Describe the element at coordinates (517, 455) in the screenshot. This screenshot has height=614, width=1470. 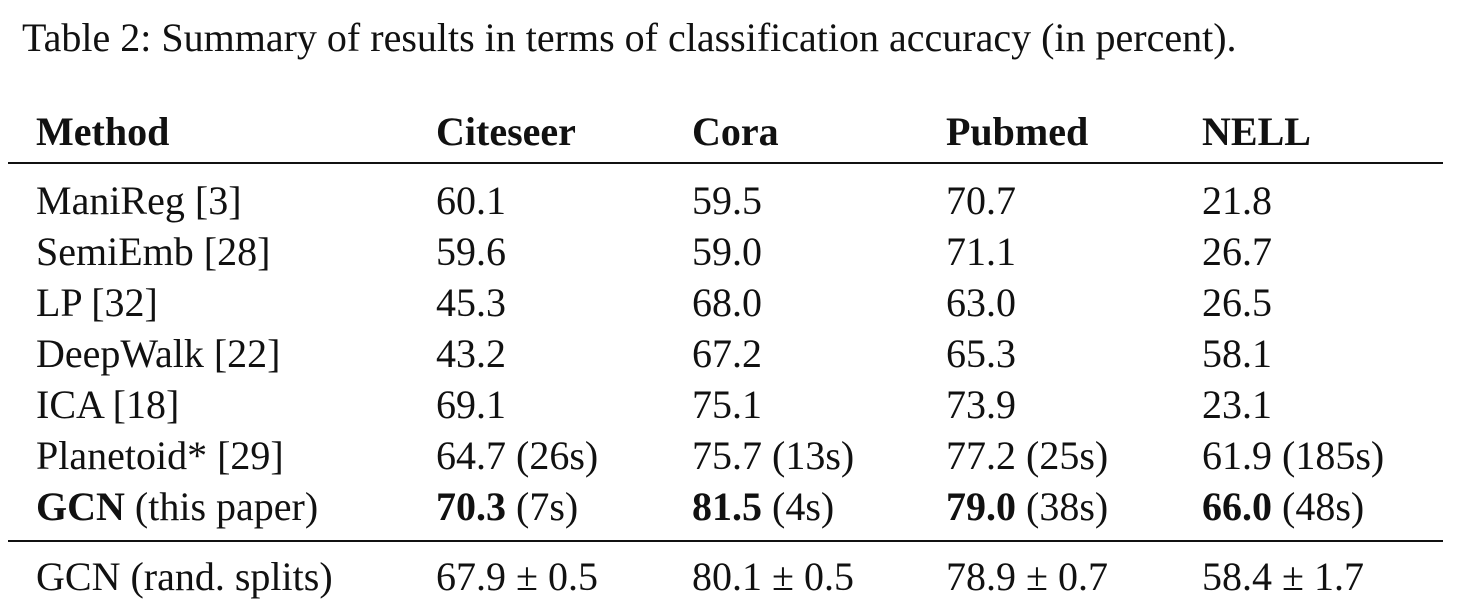
I see `citeseer-cell: 64.7 (26s)` at that location.